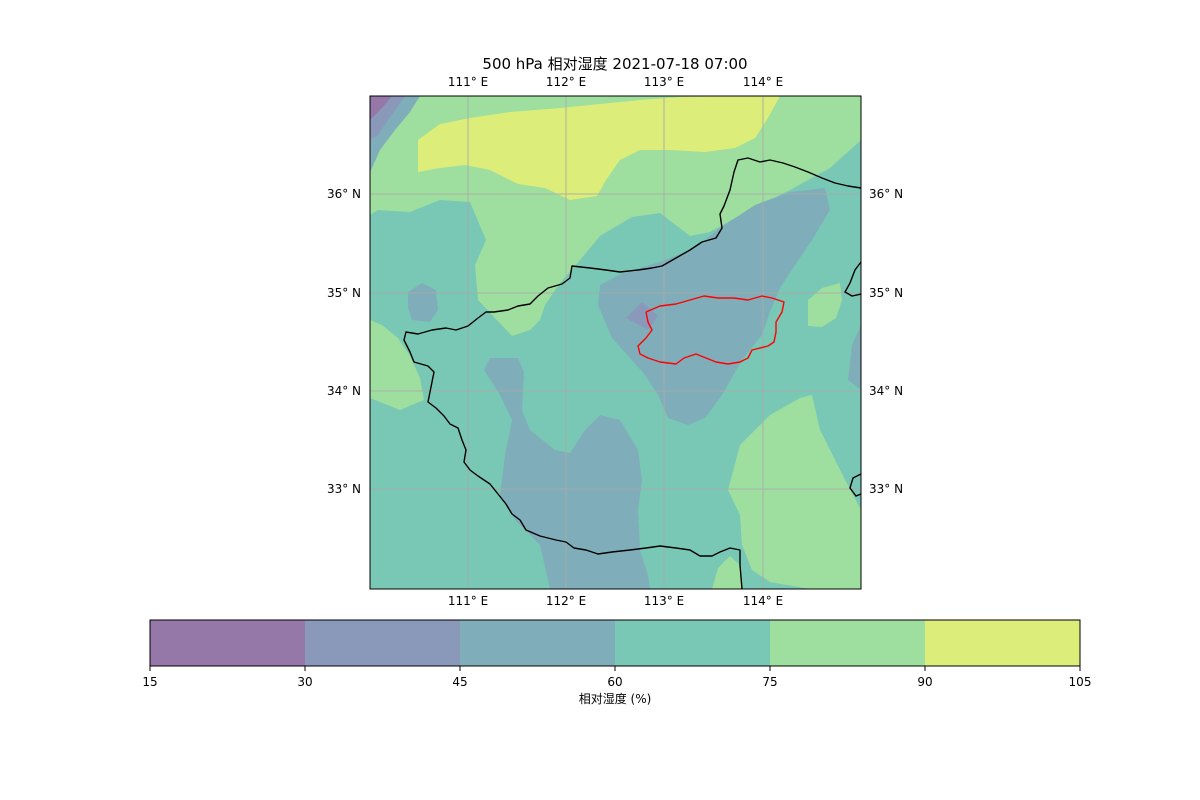 The height and width of the screenshot is (800, 1200). What do you see at coordinates (854, 357) in the screenshot?
I see `contour-45-60-east-edge` at bounding box center [854, 357].